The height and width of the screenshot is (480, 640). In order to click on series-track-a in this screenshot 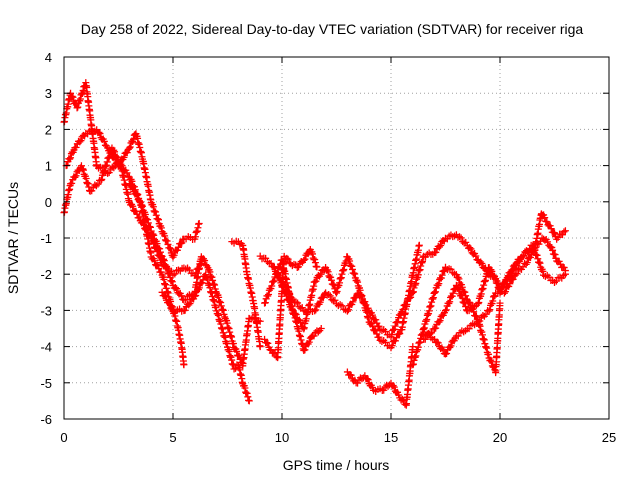, I will do `click(124, 224)`.